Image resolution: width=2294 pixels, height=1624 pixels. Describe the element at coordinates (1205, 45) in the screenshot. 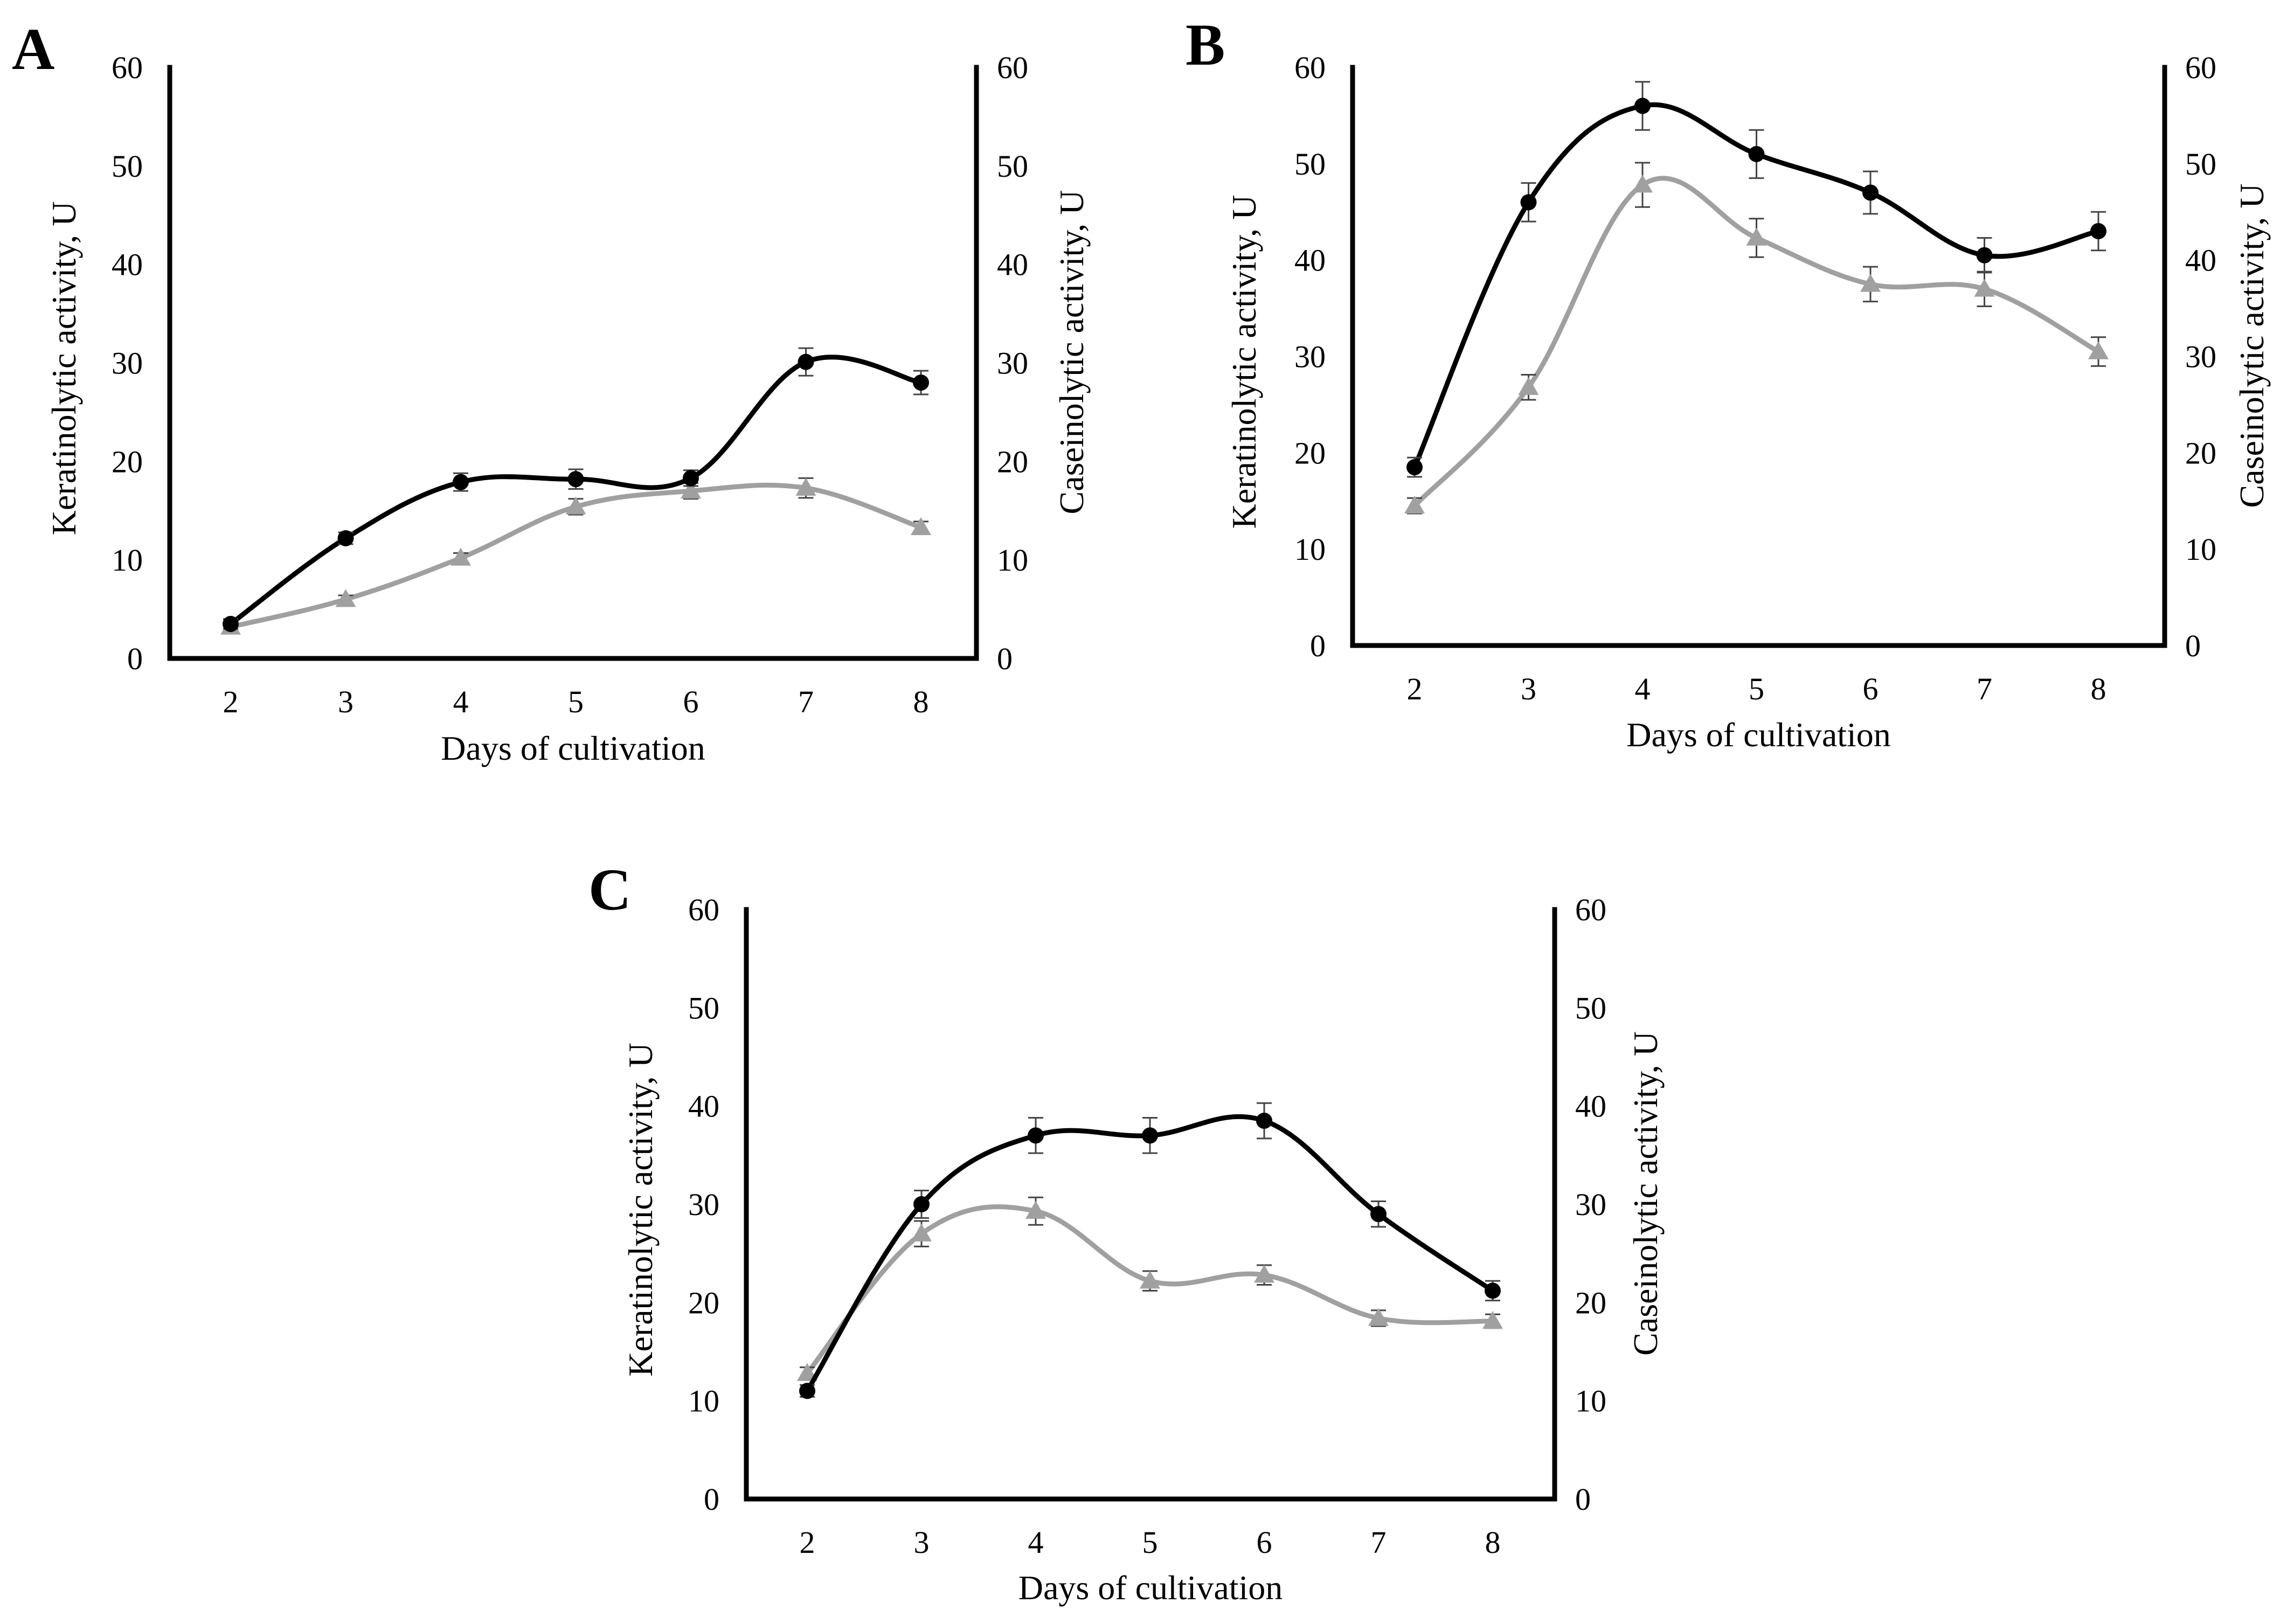

I see `panel-label: B` at that location.